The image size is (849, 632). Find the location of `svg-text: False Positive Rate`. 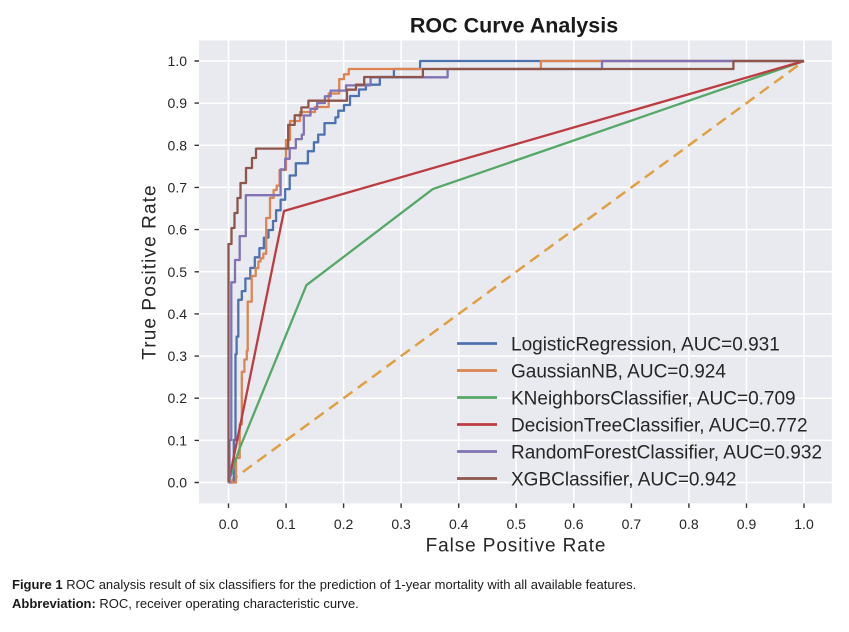

svg-text: False Positive Rate is located at coordinates (516, 546).